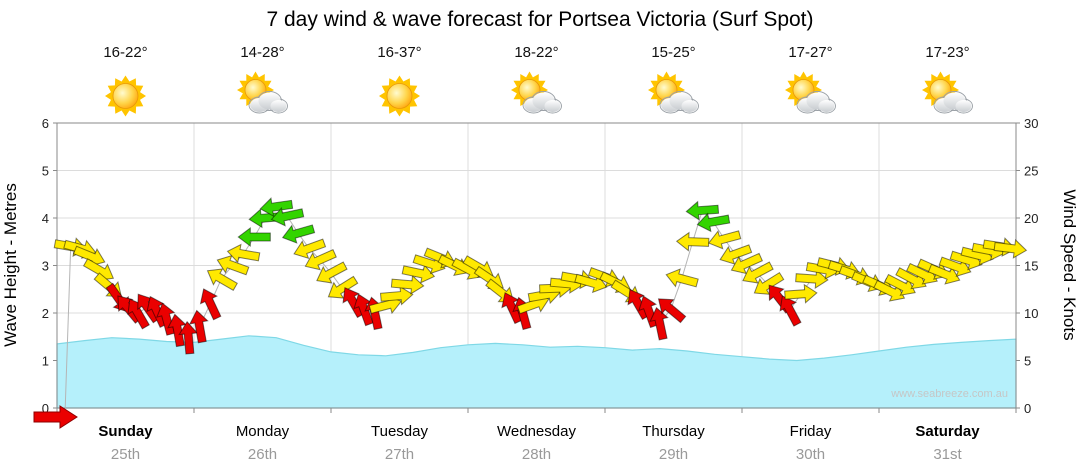 The height and width of the screenshot is (475, 1080). I want to click on y-left-tick-label: 1, so click(45, 361).